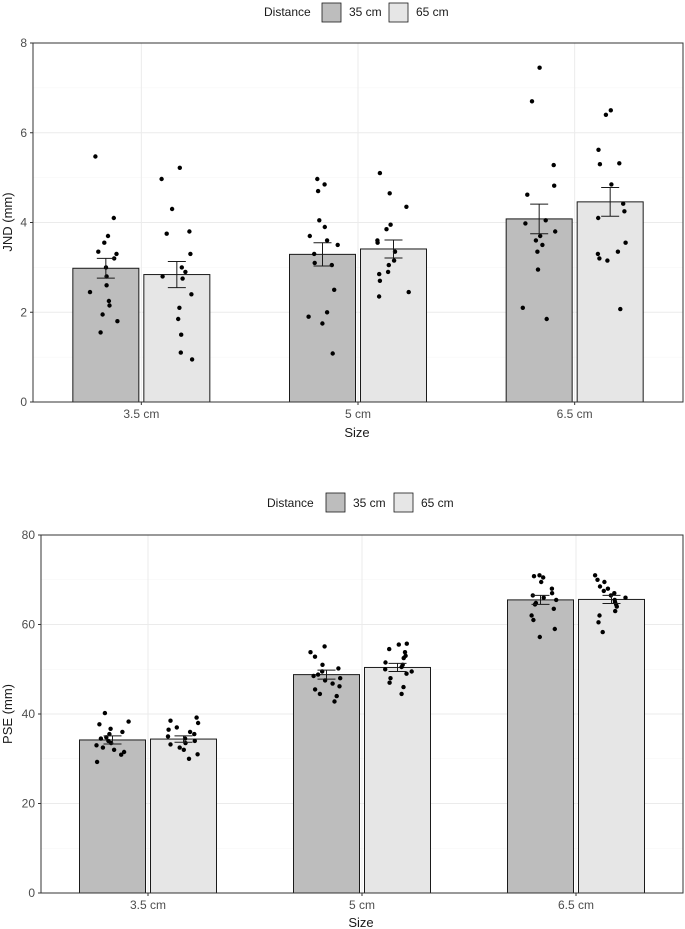 The height and width of the screenshot is (929, 685). I want to click on jnd-x-tick-label: 3.5 cm, so click(141, 414).